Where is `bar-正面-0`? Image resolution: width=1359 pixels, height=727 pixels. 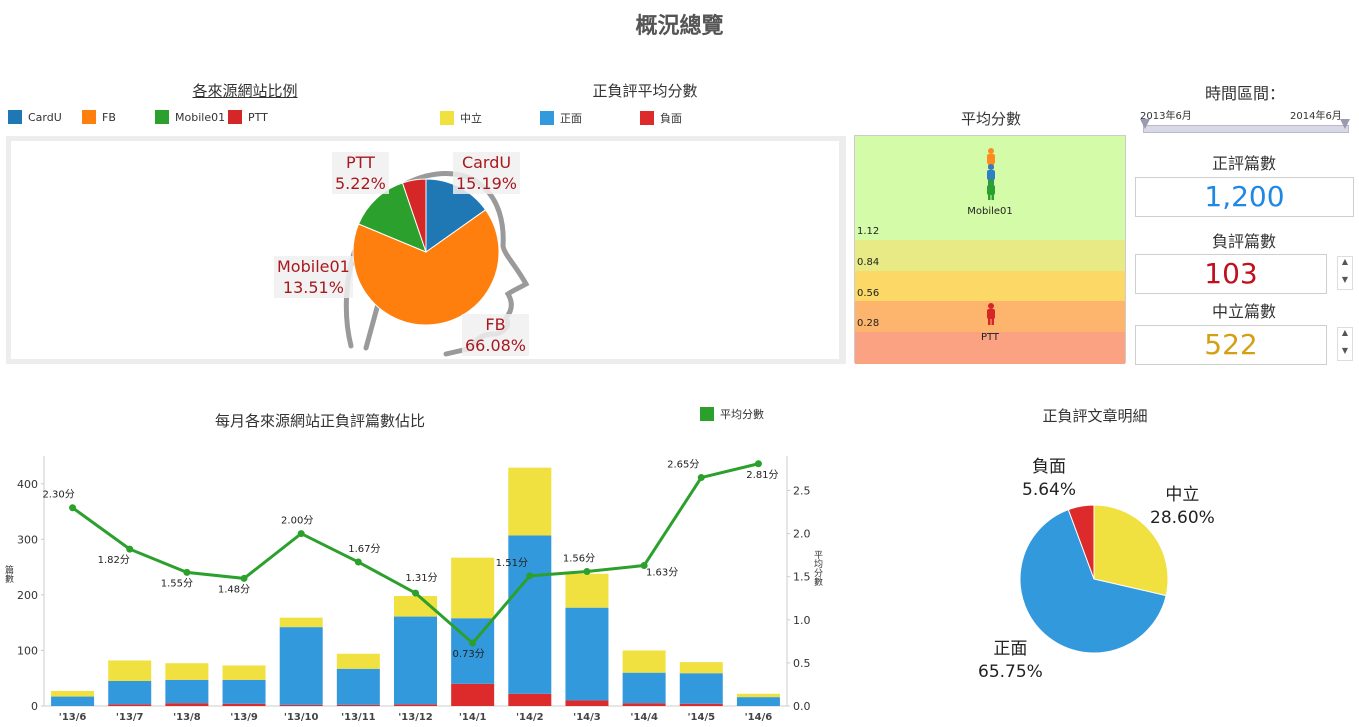 bar-正面-0 is located at coordinates (73, 701).